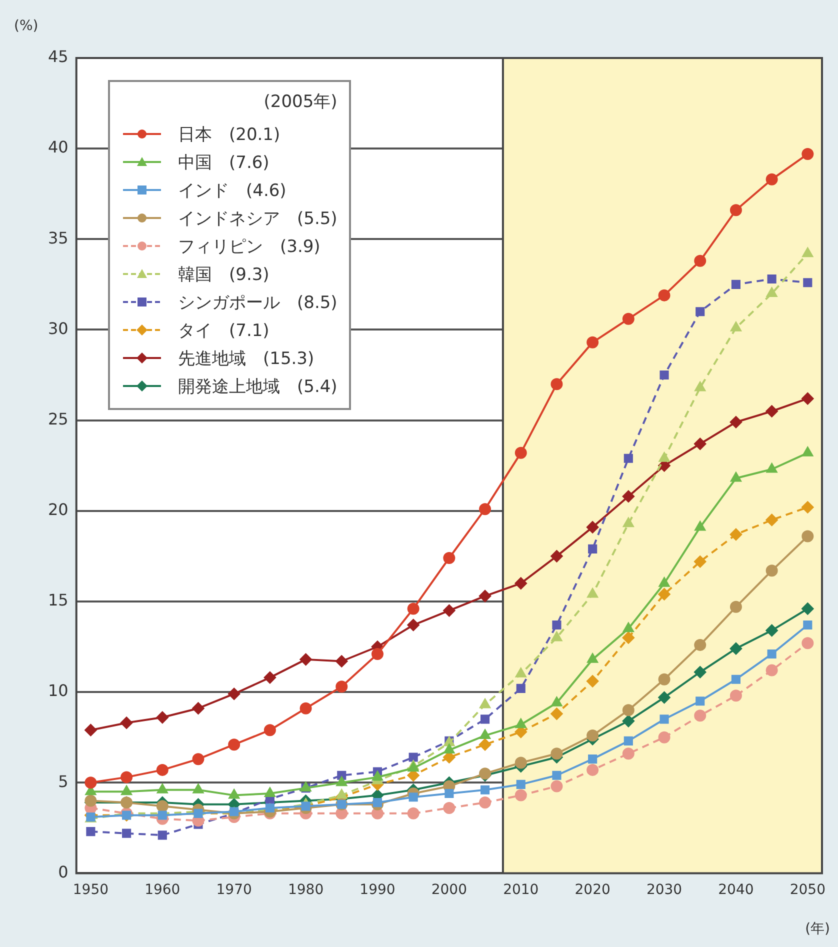 The width and height of the screenshot is (838, 947). Describe the element at coordinates (224, 163) in the screenshot. I see `legend-label: 中国 (7.6)` at that location.